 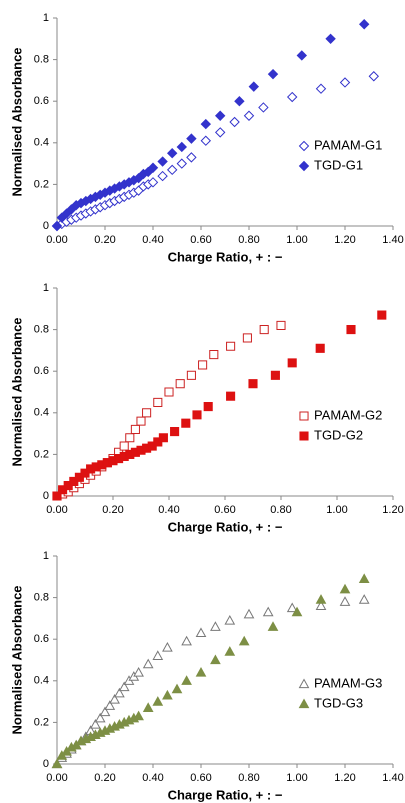 What do you see at coordinates (348, 682) in the screenshot?
I see `legend-label: PAMAM-G3` at bounding box center [348, 682].